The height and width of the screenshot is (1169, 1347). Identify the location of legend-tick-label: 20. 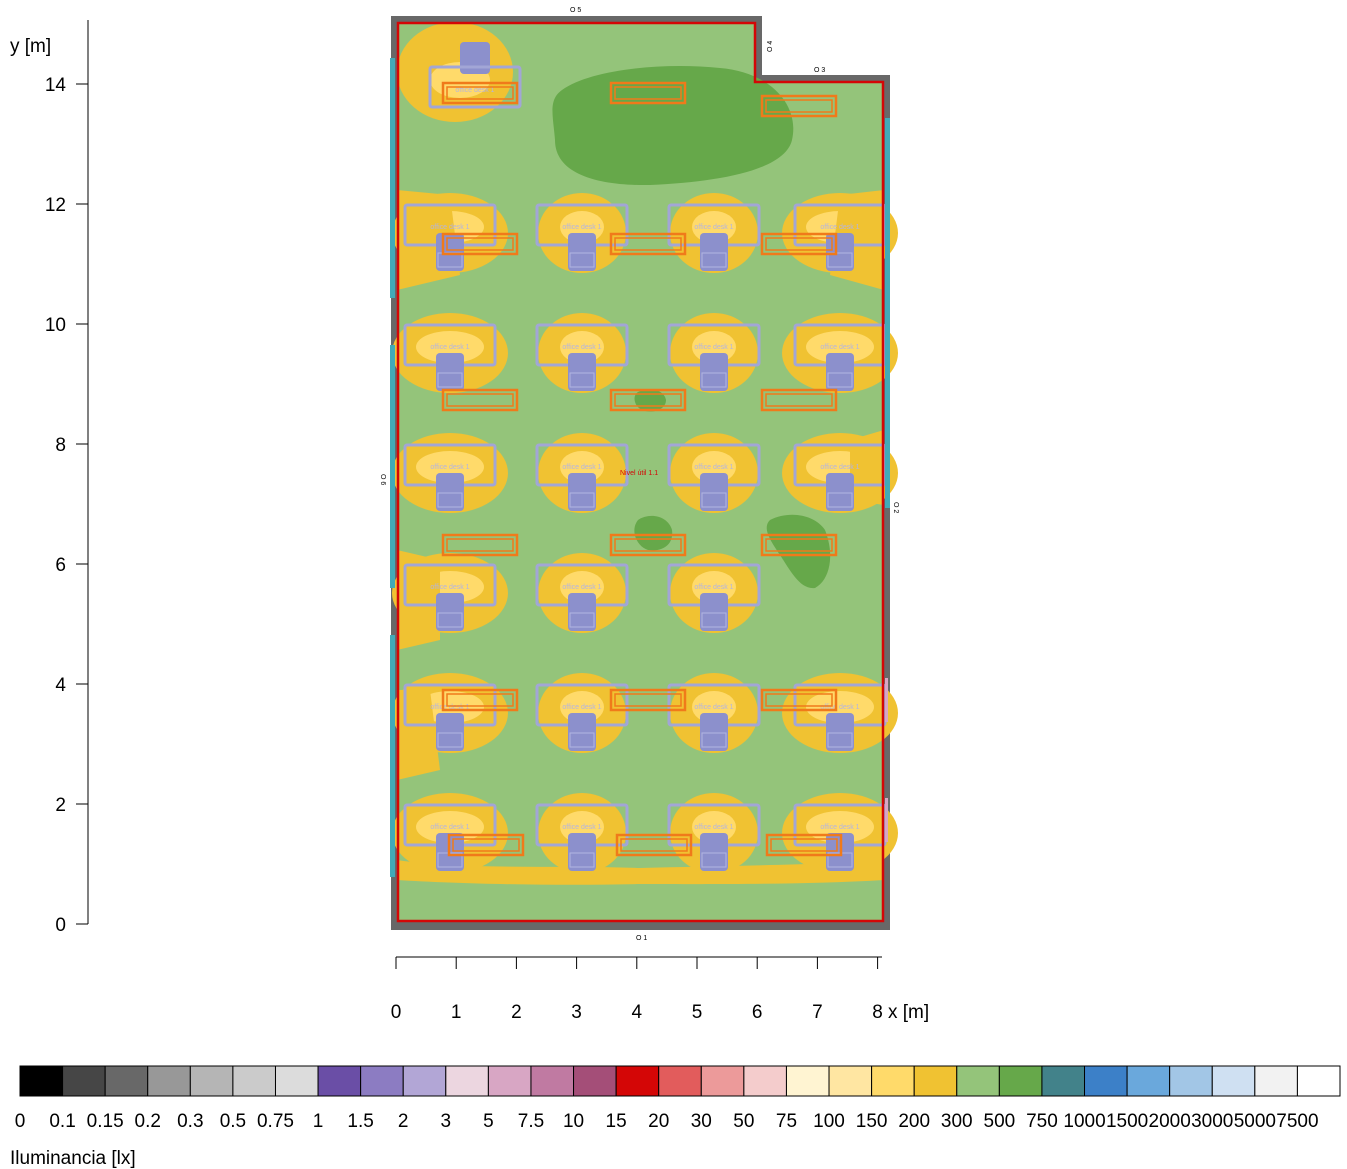
(658, 1121).